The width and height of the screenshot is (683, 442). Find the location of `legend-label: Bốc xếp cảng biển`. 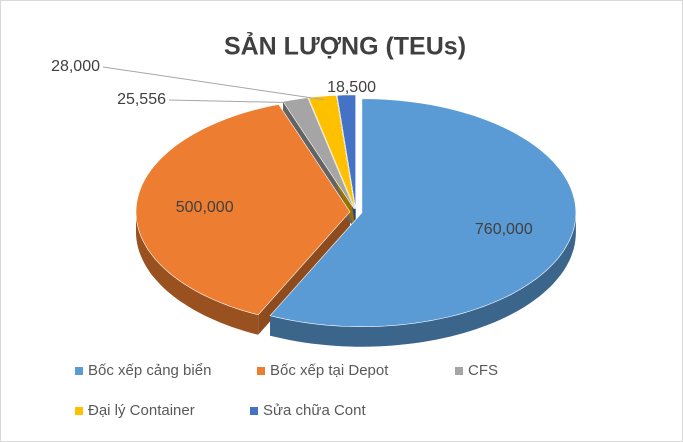

legend-label: Bốc xếp cảng biển is located at coordinates (149, 370).